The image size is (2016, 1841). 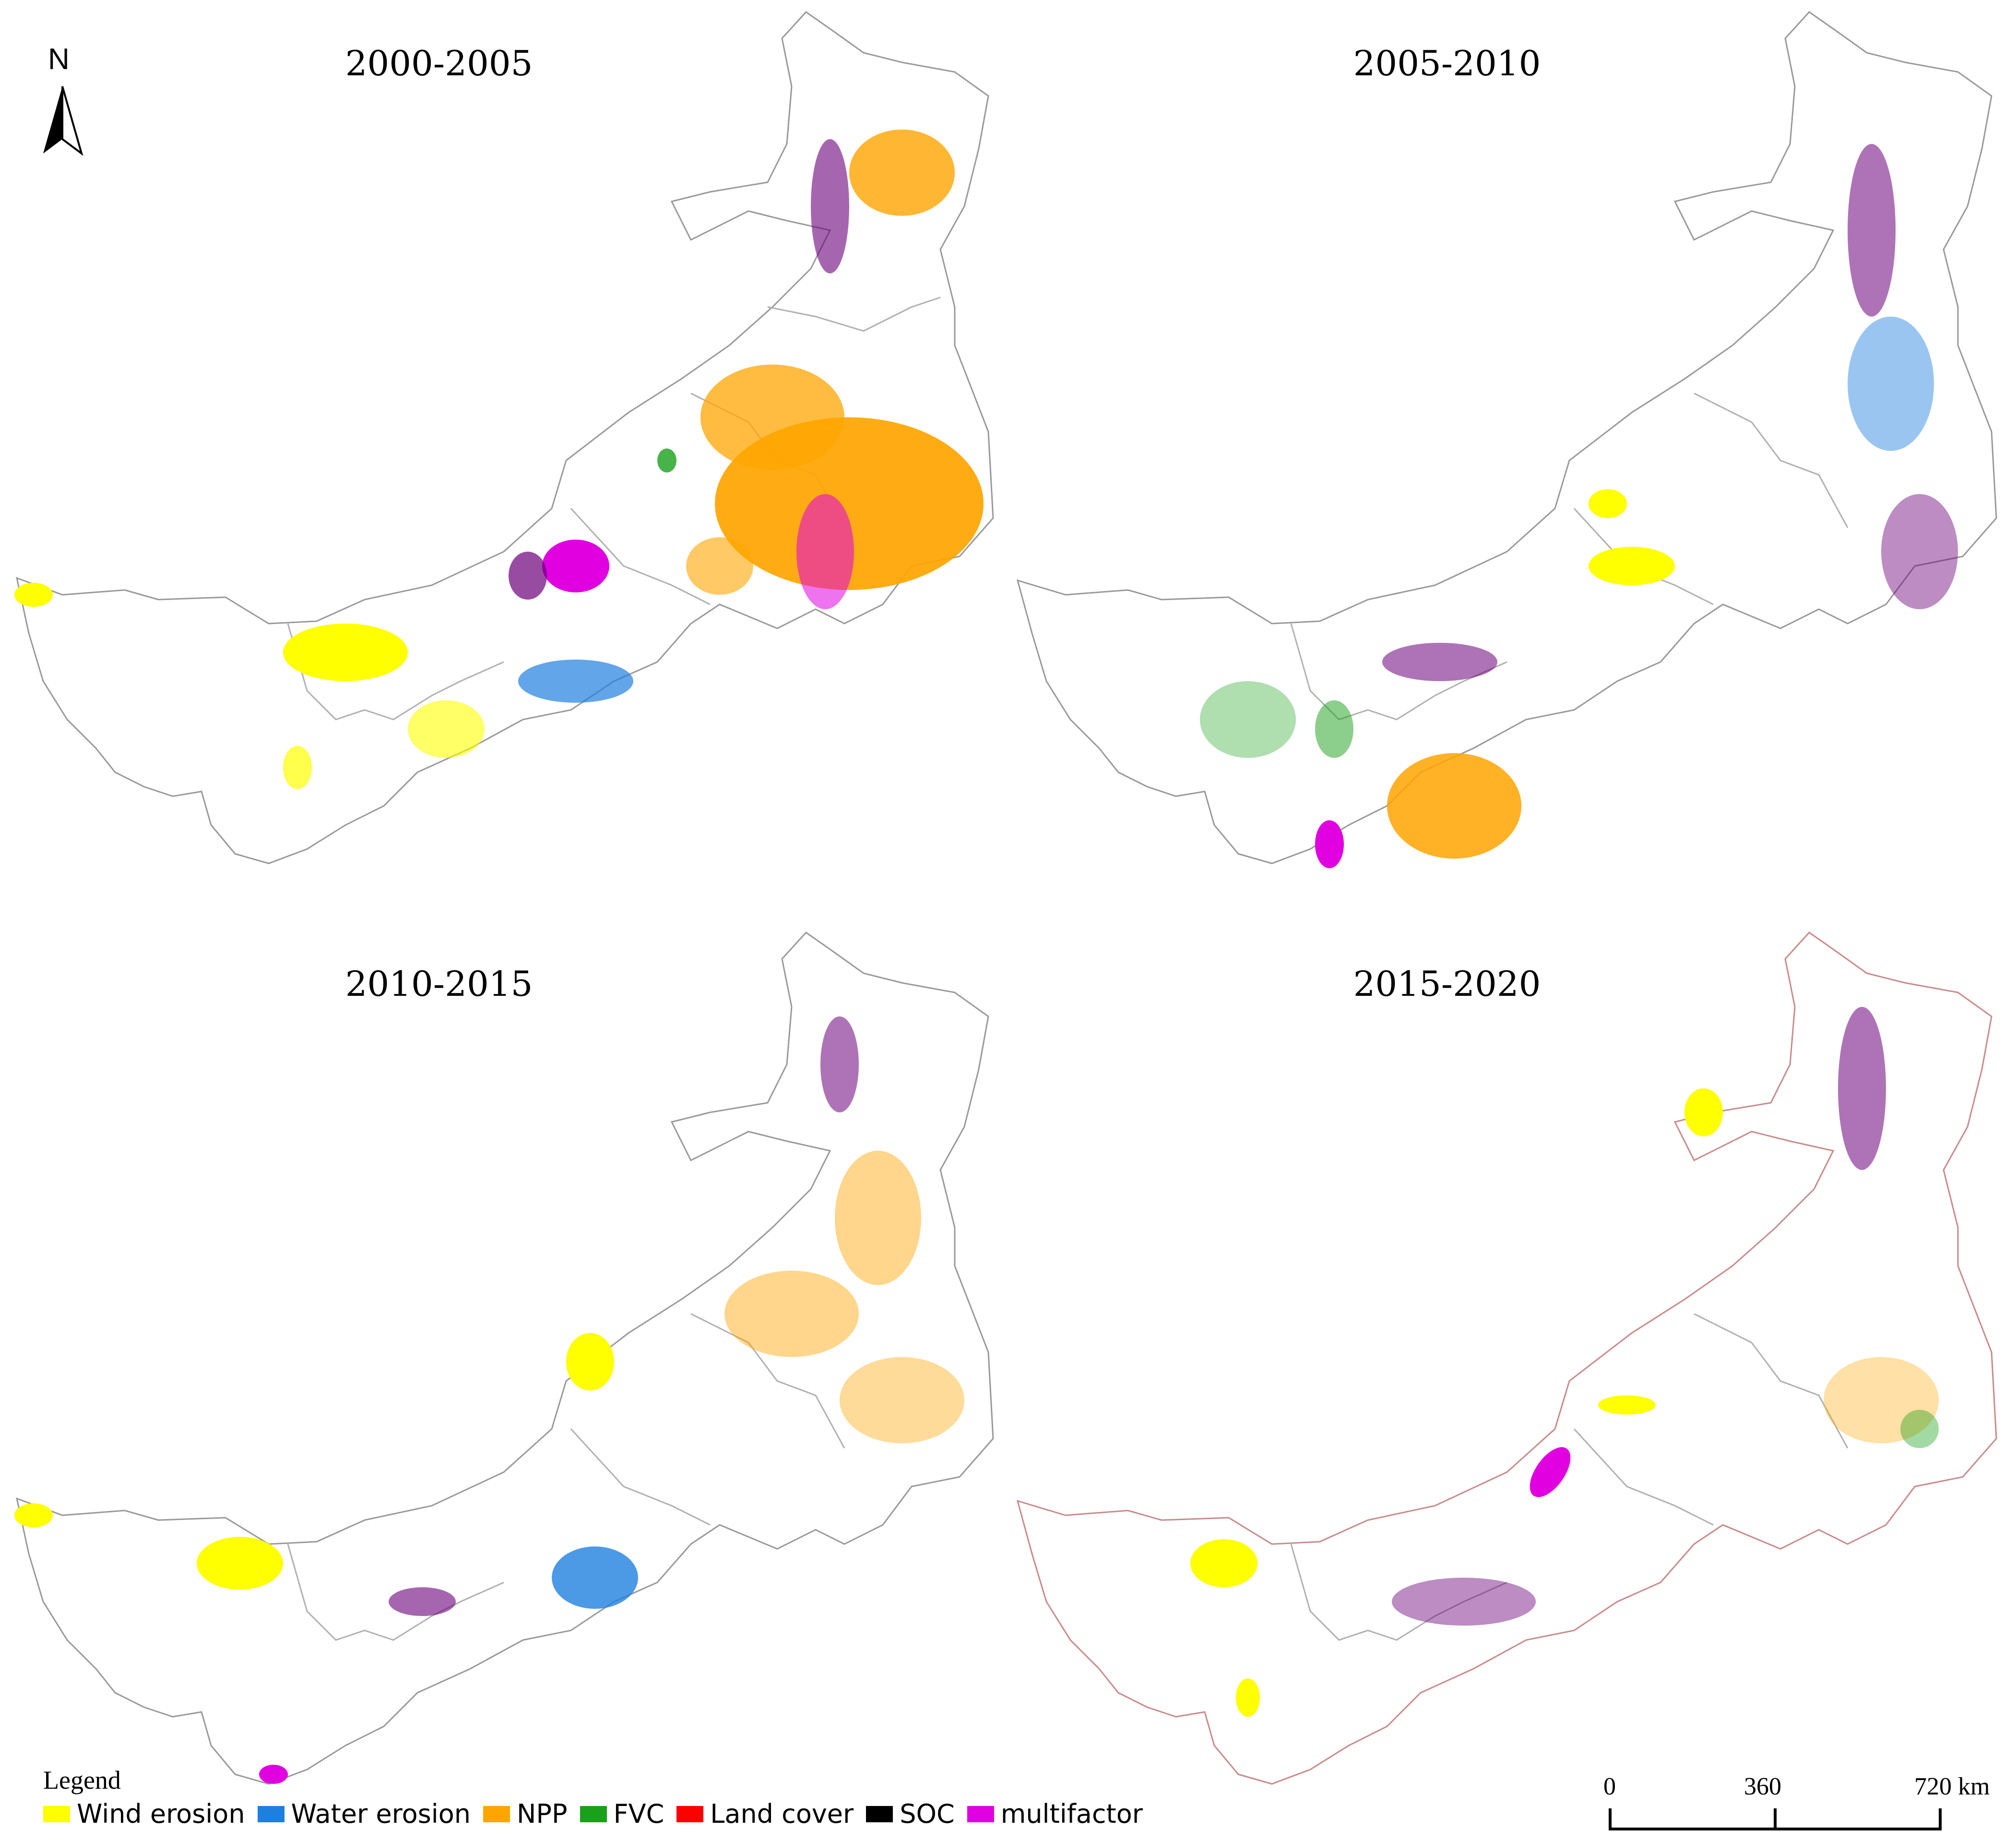 I want to click on legend-item: SOC, so click(x=910, y=1814).